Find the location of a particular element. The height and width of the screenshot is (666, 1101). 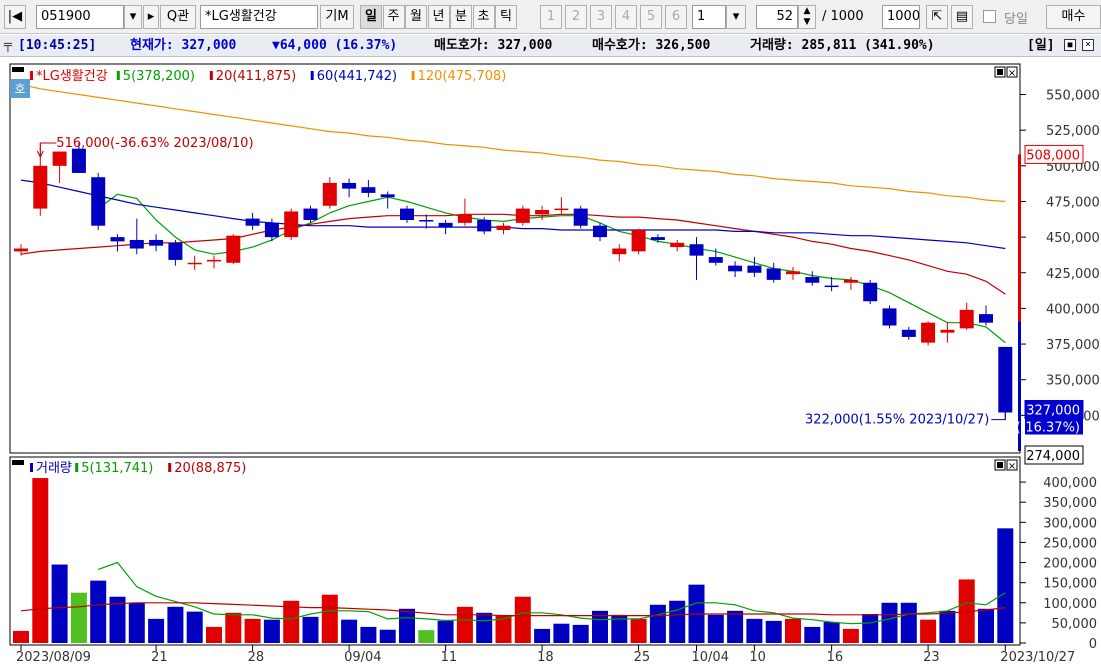

price-change: ▼64,000 (16.37%) is located at coordinates (335, 45).